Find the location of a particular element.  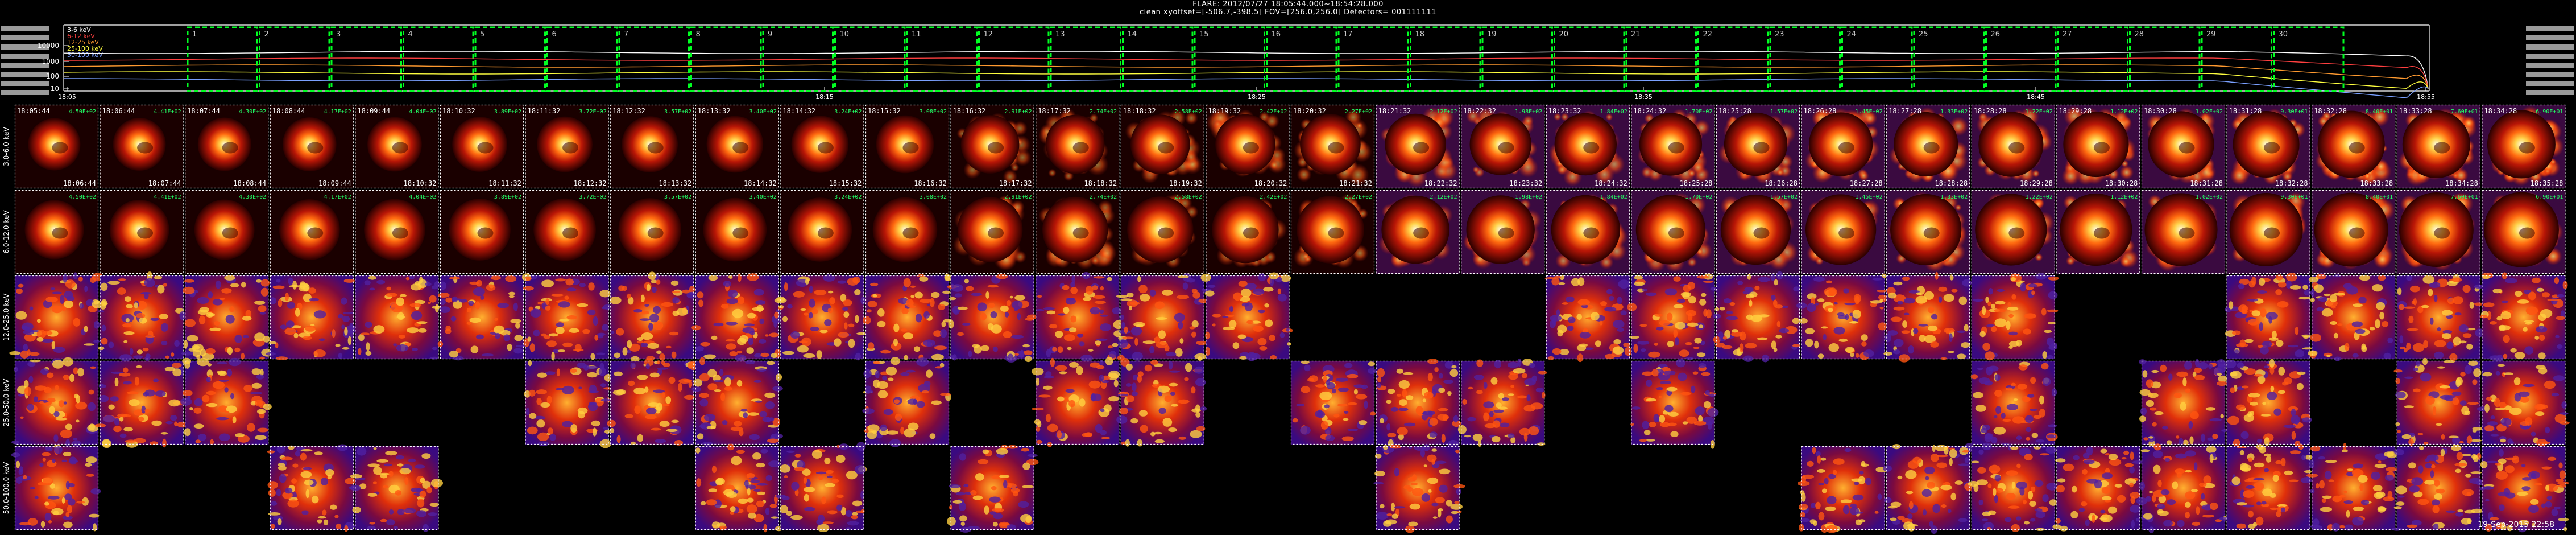

max-value-label: 1.12E+02 is located at coordinates (2124, 197).